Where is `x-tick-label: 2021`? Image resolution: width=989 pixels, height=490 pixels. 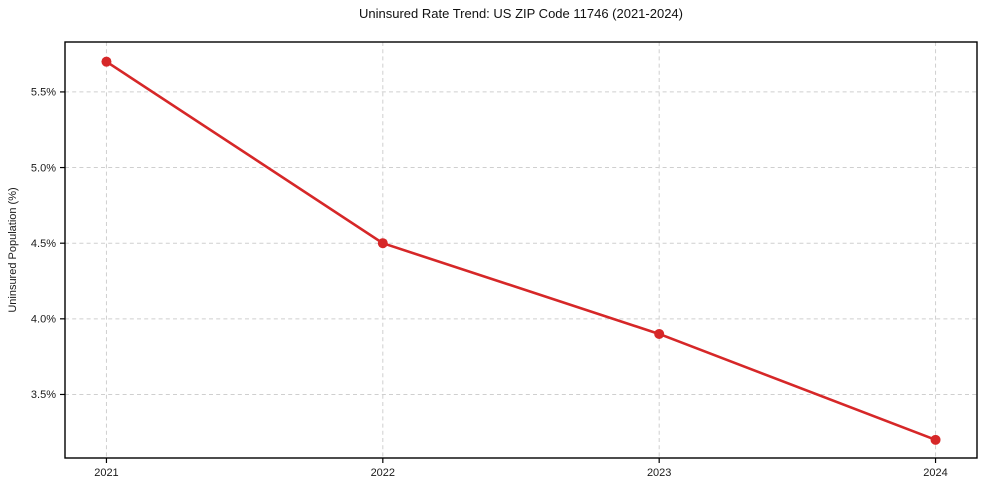
x-tick-label: 2021 is located at coordinates (106, 473).